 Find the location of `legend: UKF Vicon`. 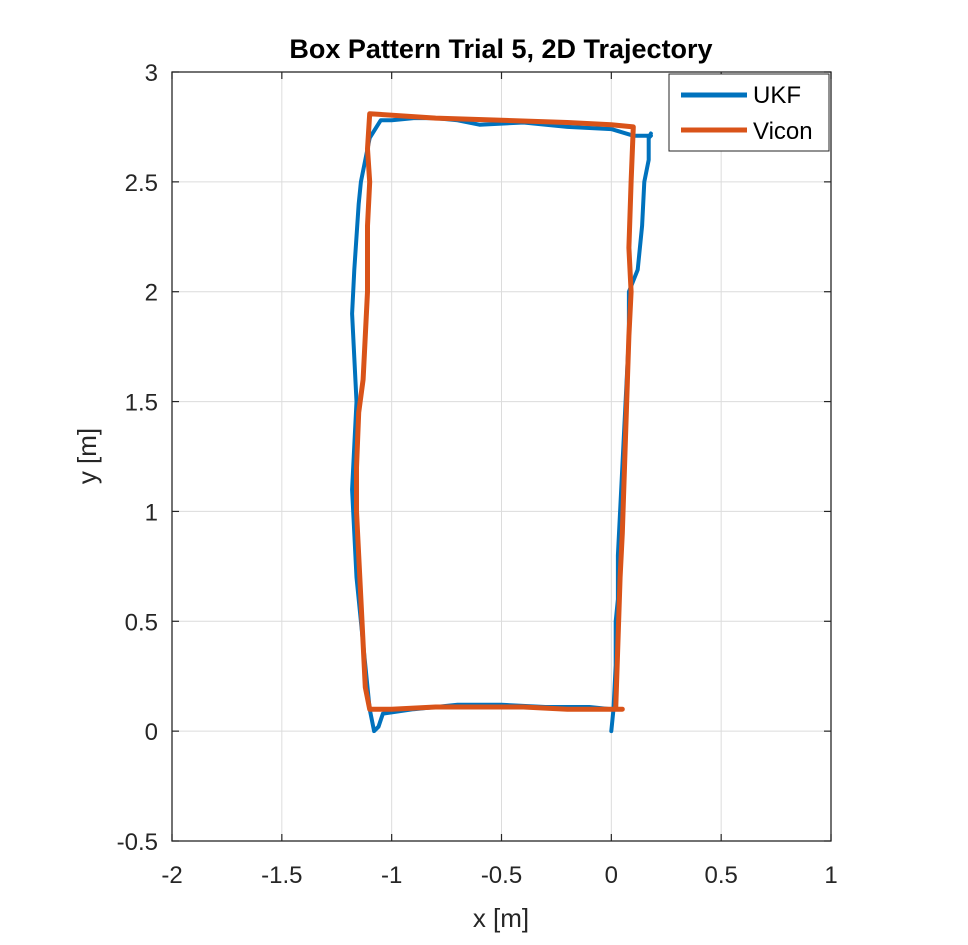

legend: UKF Vicon is located at coordinates (749, 112).